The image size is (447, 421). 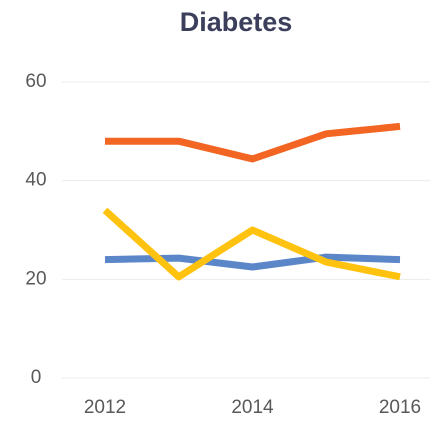 I want to click on y-tick-label: 20, so click(x=35, y=278).